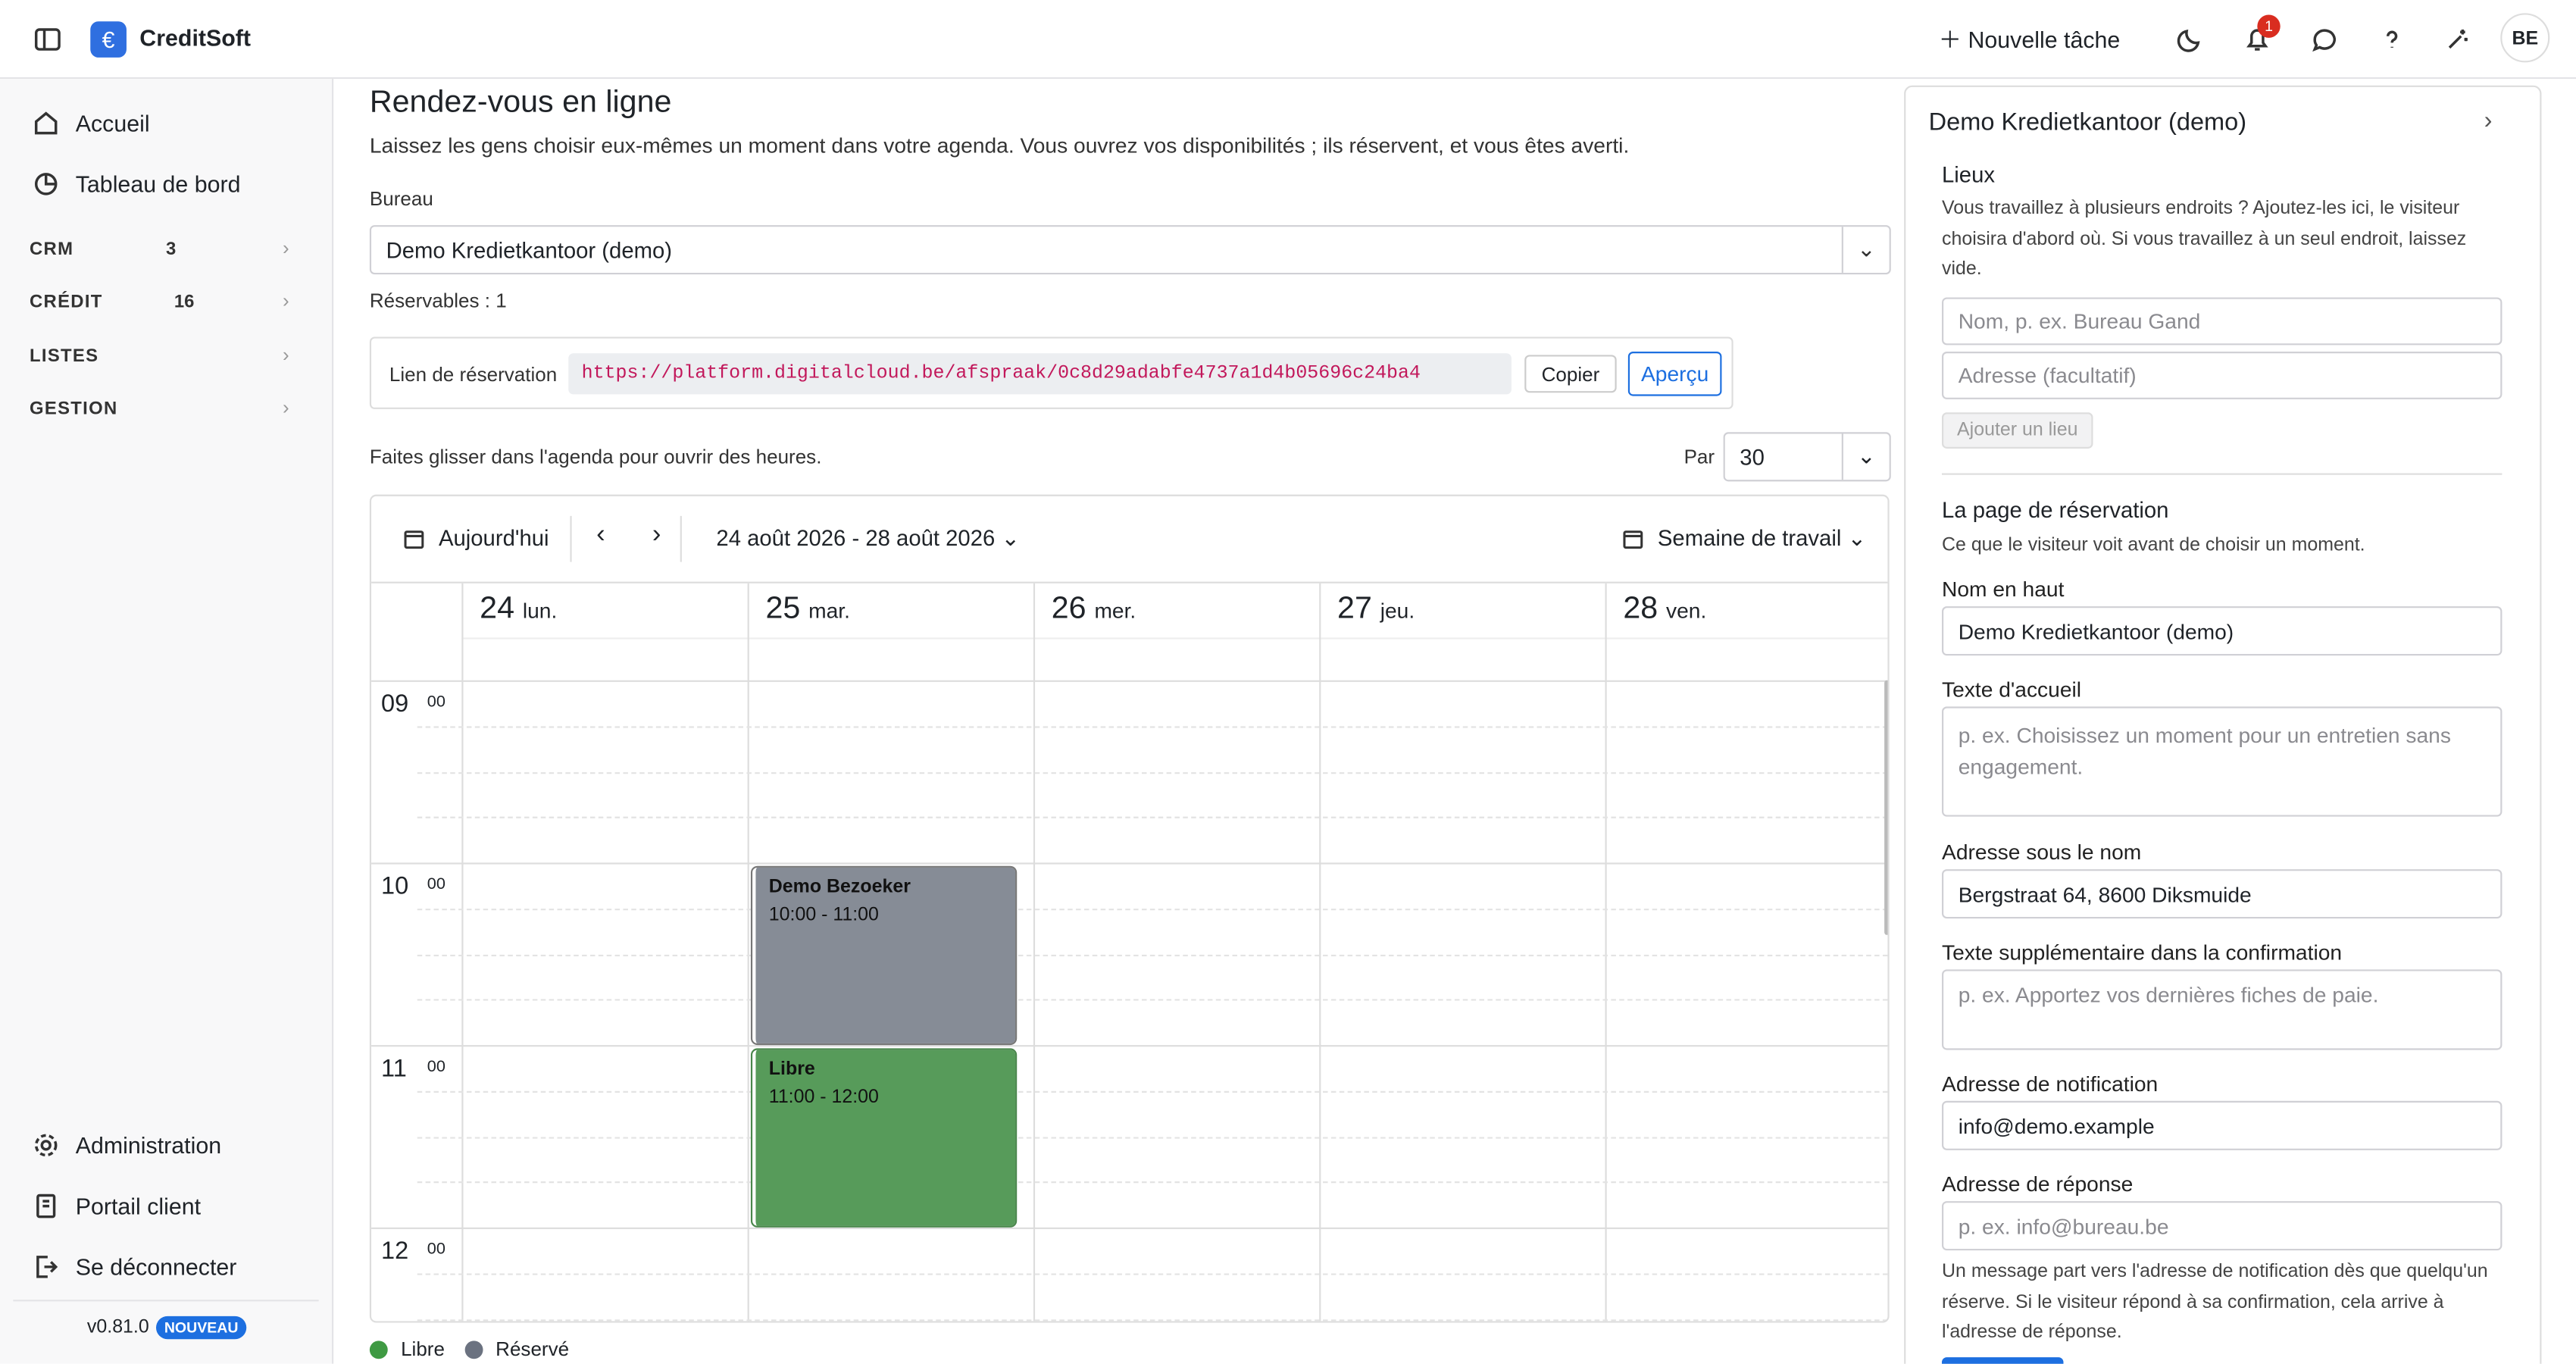 Image resolution: width=2576 pixels, height=1364 pixels. What do you see at coordinates (829, 610) in the screenshot?
I see `day-name: mar.` at bounding box center [829, 610].